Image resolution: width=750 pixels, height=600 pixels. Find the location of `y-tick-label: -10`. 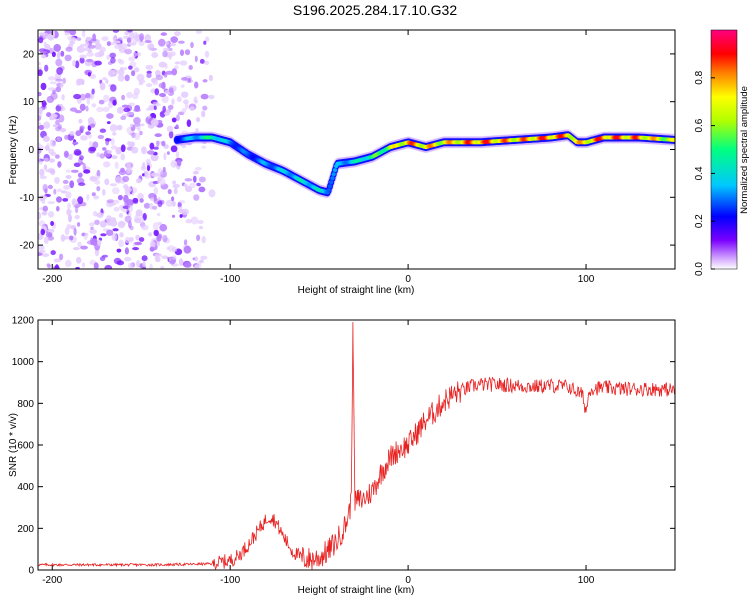

y-tick-label: -10 is located at coordinates (27, 198).